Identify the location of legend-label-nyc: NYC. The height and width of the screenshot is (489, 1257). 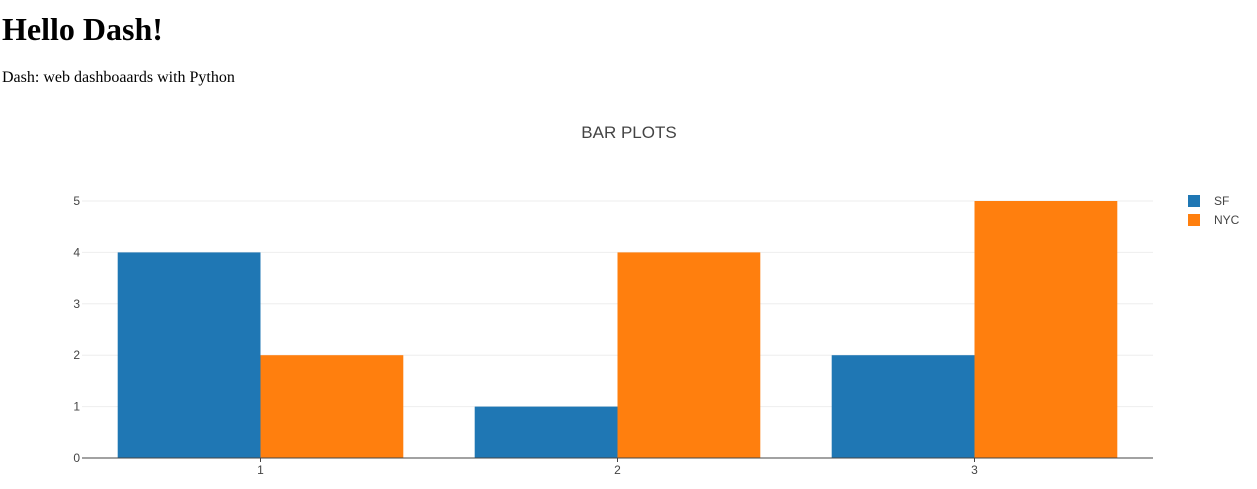
(1227, 220).